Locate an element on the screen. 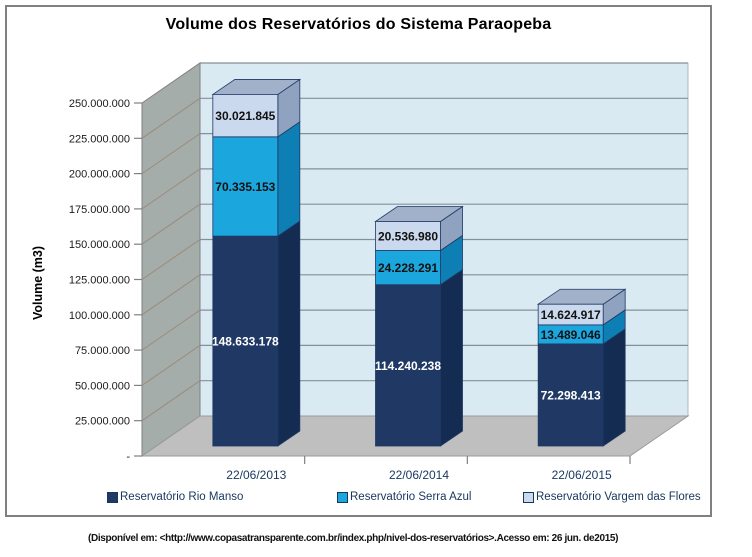 The image size is (752, 557). y-tick-label: 225.000.000 is located at coordinates (99, 139).